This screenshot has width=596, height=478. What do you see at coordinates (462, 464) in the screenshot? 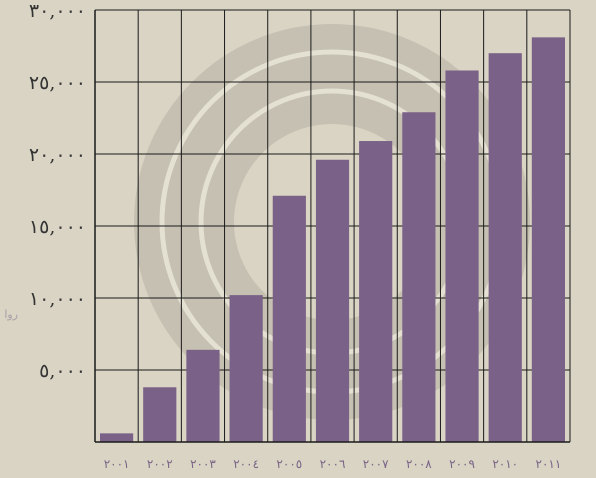
I see `x-tick-label: ٢٠٠٩` at bounding box center [462, 464].